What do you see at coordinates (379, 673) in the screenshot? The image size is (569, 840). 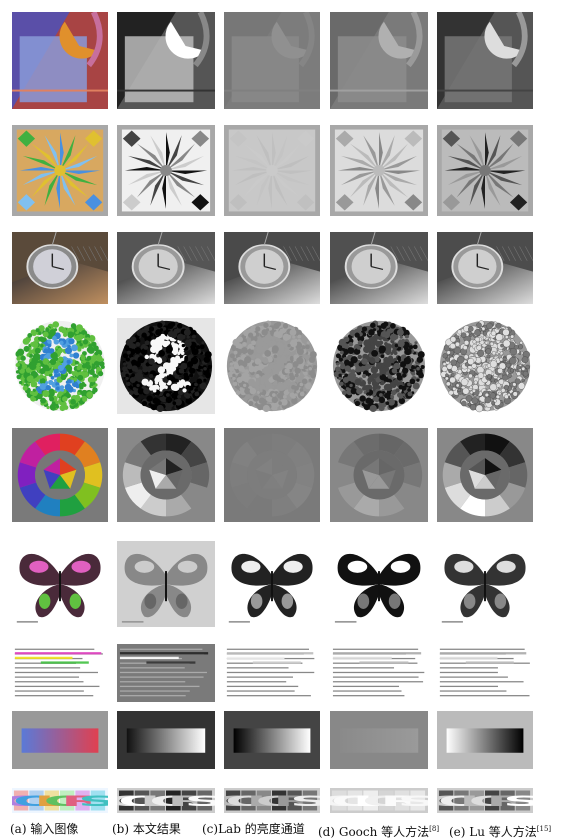 I see `highlighted-text-gooch-image` at bounding box center [379, 673].